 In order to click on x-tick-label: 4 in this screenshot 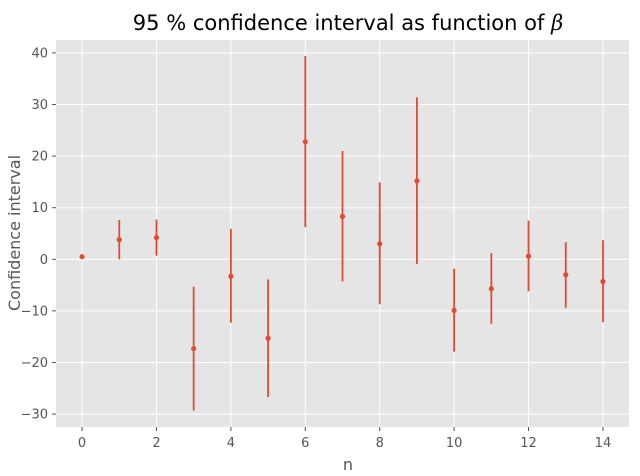, I will do `click(231, 443)`.